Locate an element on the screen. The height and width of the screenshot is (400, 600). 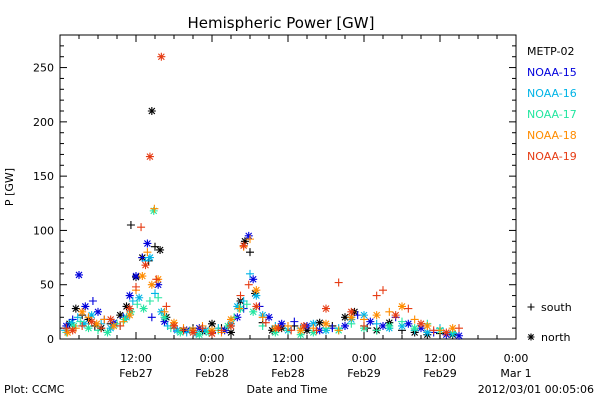
plot-timestamp: 2012/03/01 00:05:06 is located at coordinates (536, 389).